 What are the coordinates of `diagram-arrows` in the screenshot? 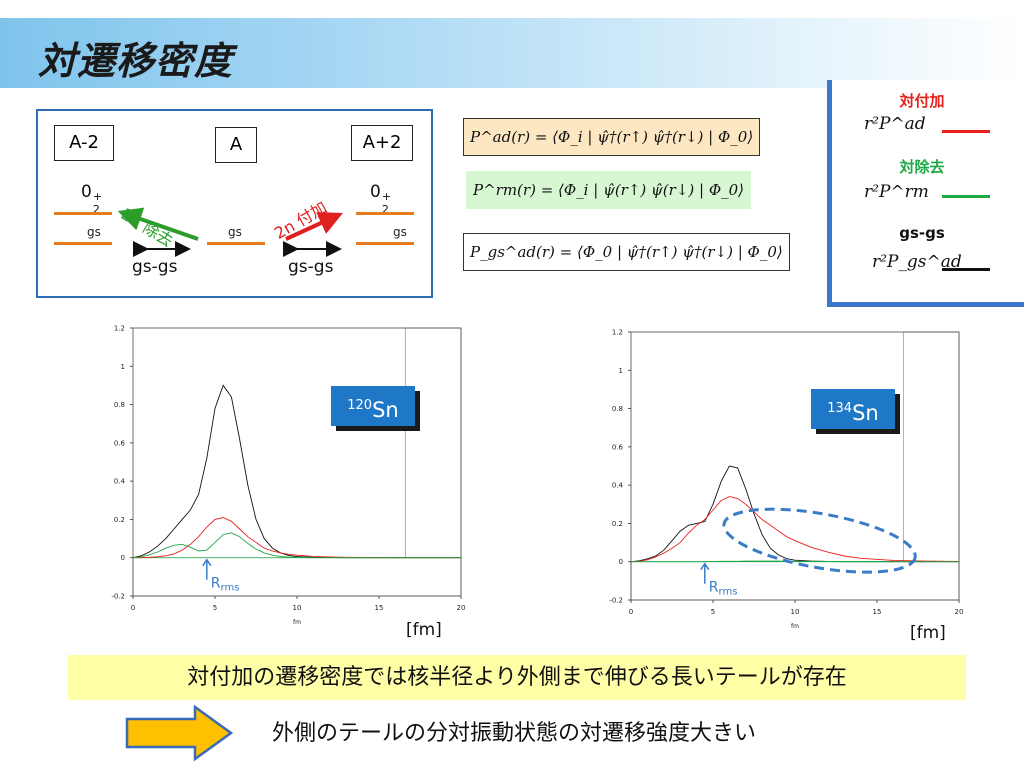 It's located at (230, 232).